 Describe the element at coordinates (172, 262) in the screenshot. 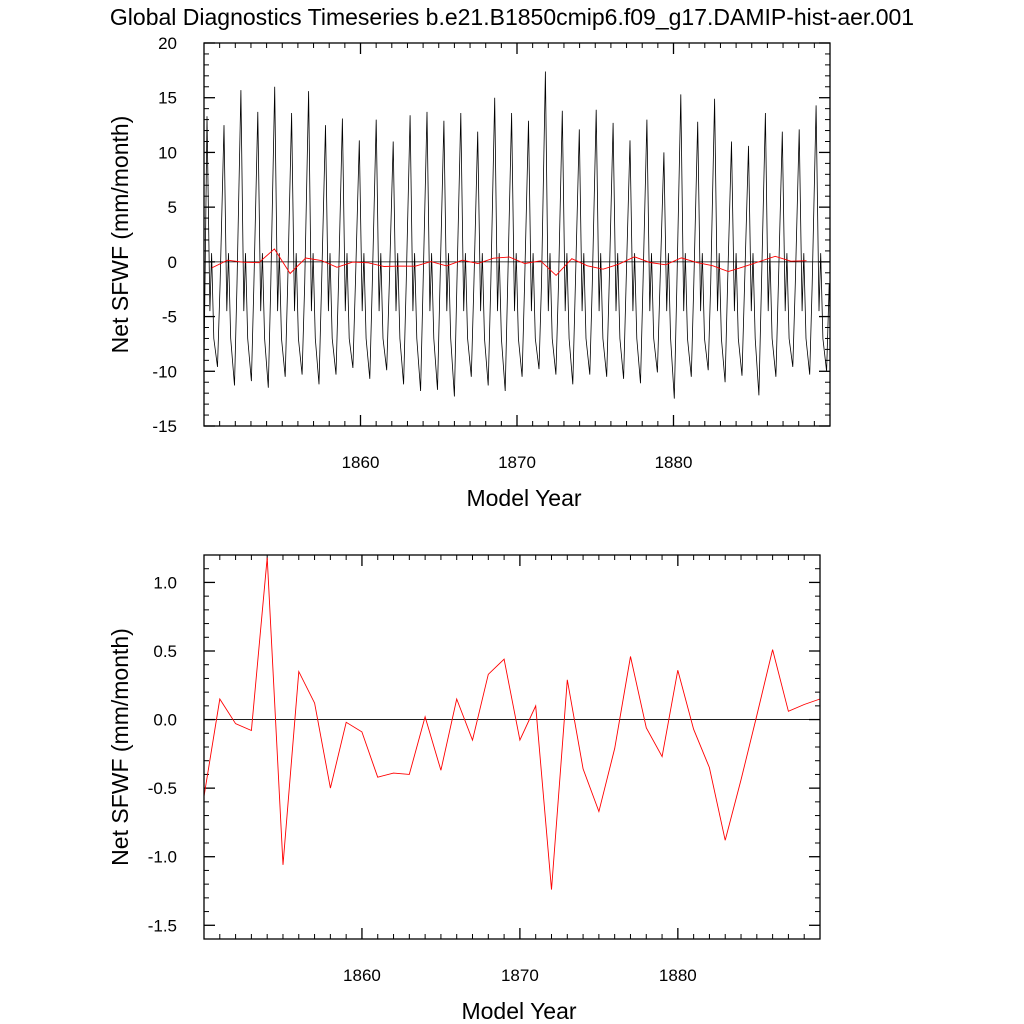

I see `y-tick-label: 0` at that location.